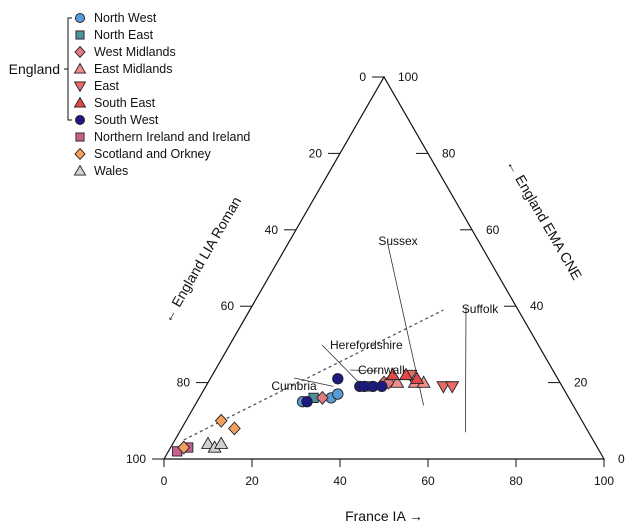 The width and height of the screenshot is (641, 529). What do you see at coordinates (272, 230) in the screenshot?
I see `left-tick-label: 40` at bounding box center [272, 230].